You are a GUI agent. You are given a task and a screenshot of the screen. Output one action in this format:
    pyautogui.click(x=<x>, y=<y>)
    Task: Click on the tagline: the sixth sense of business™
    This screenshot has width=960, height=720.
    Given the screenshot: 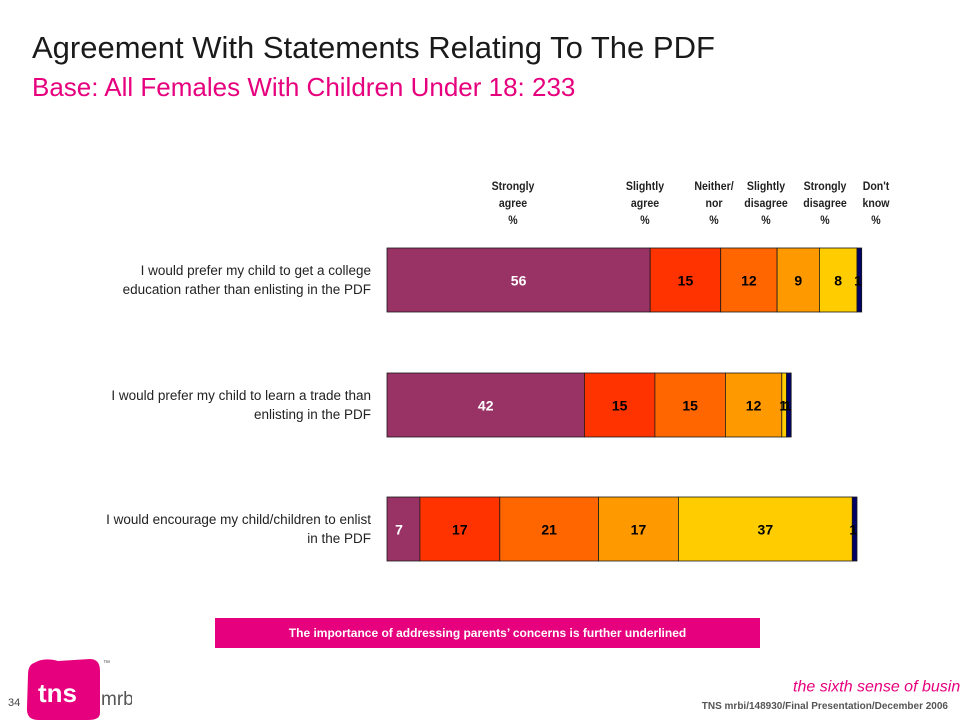 What is the action you would take?
    pyautogui.click(x=876, y=687)
    